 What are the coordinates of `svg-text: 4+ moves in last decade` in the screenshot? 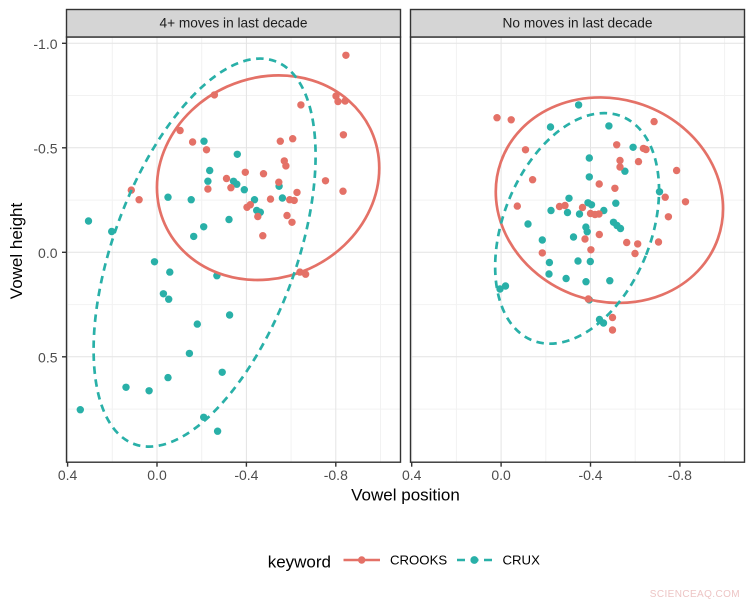 It's located at (234, 23).